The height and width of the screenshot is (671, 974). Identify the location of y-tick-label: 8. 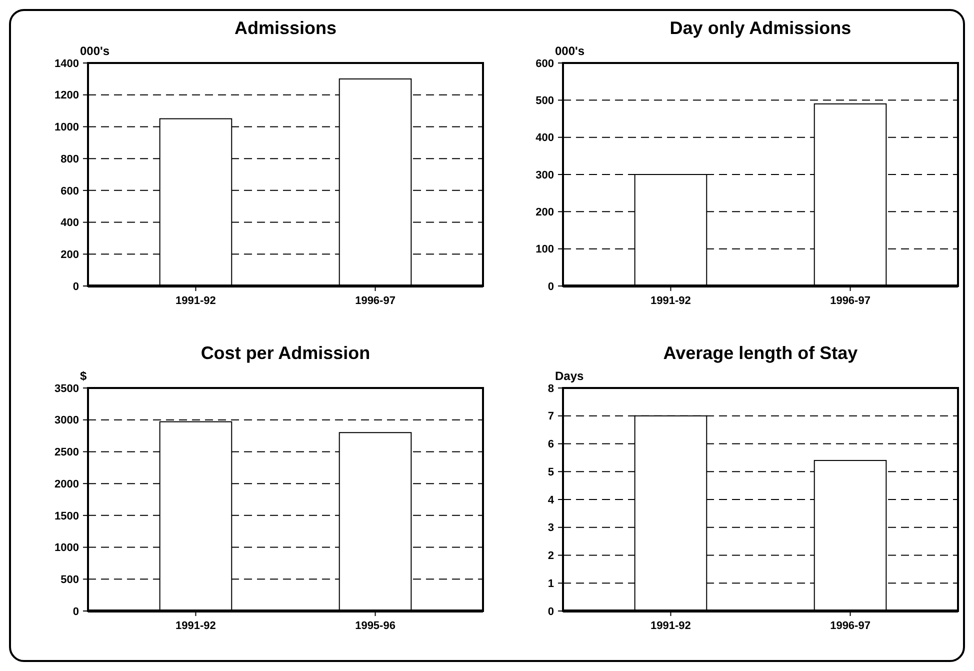
(551, 388).